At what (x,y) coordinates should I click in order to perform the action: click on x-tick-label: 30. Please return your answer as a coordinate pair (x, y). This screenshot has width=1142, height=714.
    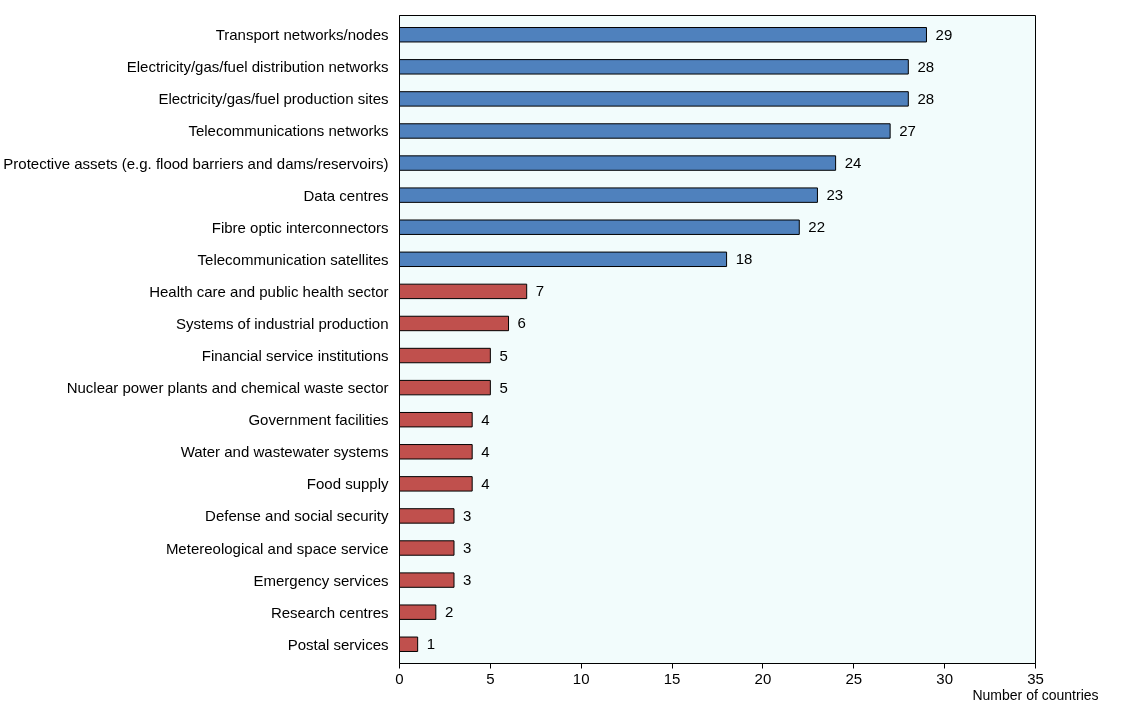
    Looking at the image, I should click on (944, 678).